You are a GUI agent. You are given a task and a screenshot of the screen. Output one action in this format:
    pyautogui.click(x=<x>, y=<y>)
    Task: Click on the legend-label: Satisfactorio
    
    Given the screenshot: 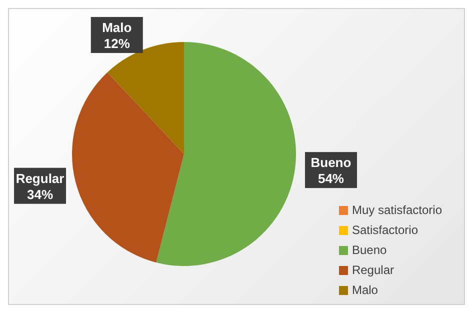 What is the action you would take?
    pyautogui.click(x=385, y=230)
    